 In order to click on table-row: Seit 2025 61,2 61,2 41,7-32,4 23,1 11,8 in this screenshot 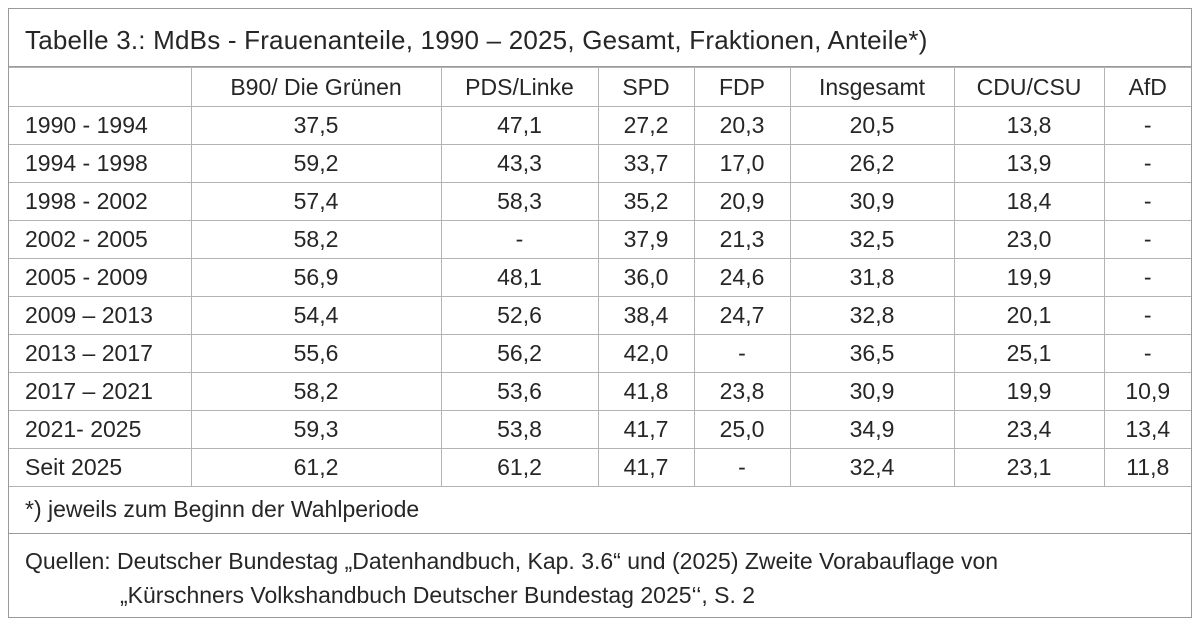, I will do `click(600, 467)`.